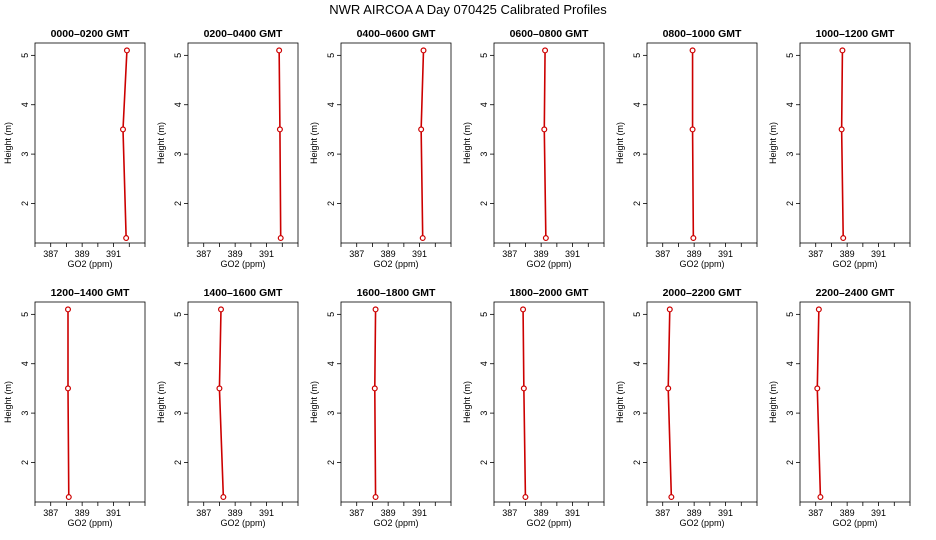 The width and height of the screenshot is (936, 540). What do you see at coordinates (243, 34) in the screenshot?
I see `panel-title: 0200–0400 GMT` at bounding box center [243, 34].